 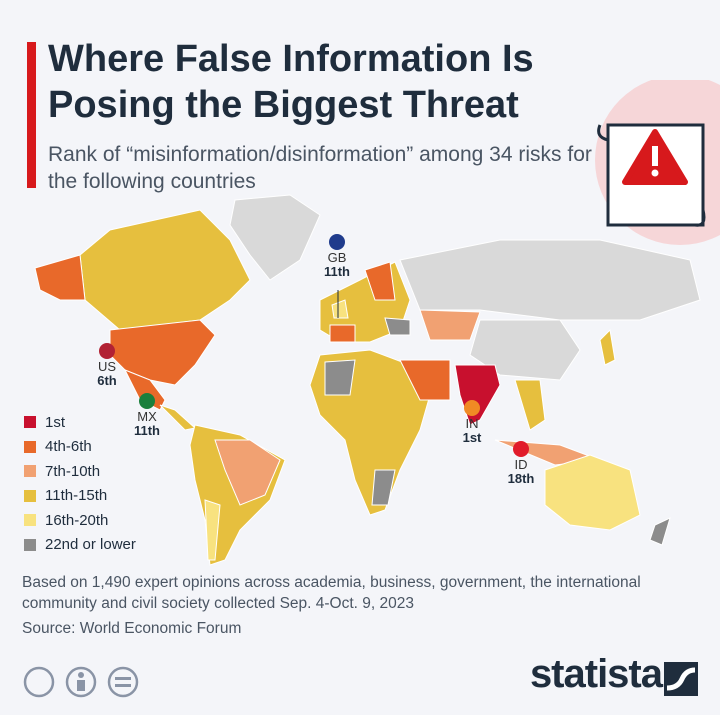 I want to click on flag-gb, so click(x=337, y=242).